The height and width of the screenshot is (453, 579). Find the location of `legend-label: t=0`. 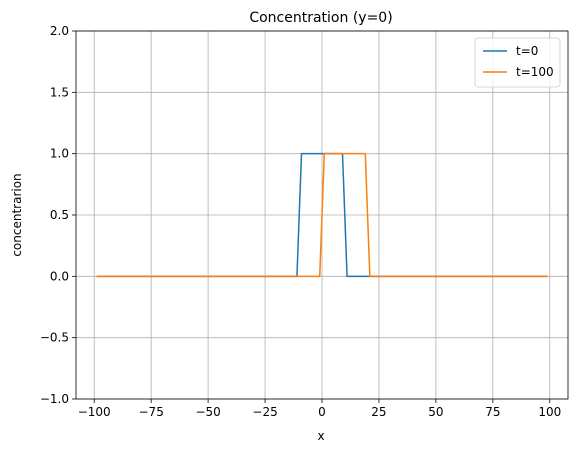

legend-label: t=0 is located at coordinates (527, 51).